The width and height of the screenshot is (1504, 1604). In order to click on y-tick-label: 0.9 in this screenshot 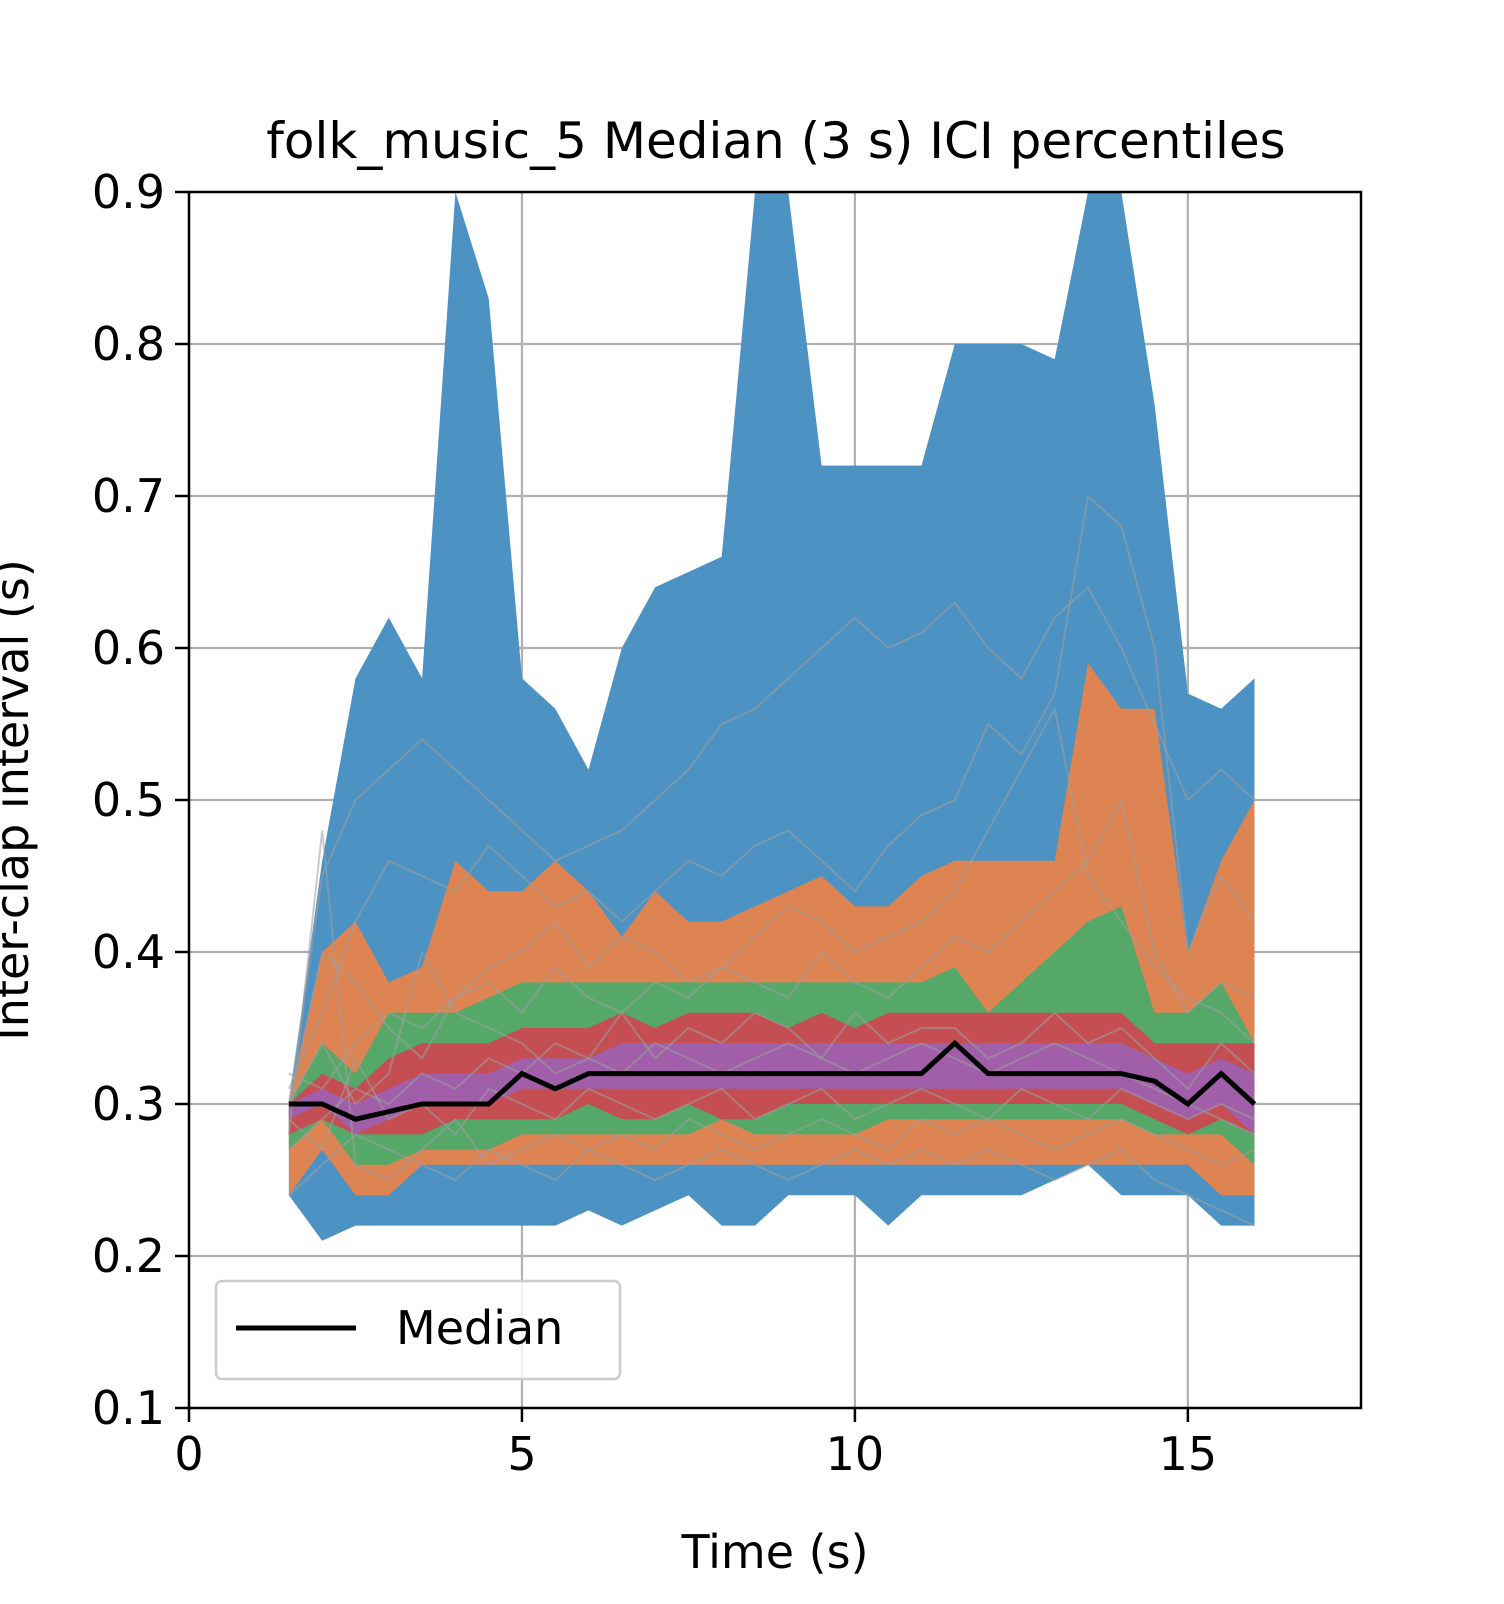, I will do `click(128, 192)`.